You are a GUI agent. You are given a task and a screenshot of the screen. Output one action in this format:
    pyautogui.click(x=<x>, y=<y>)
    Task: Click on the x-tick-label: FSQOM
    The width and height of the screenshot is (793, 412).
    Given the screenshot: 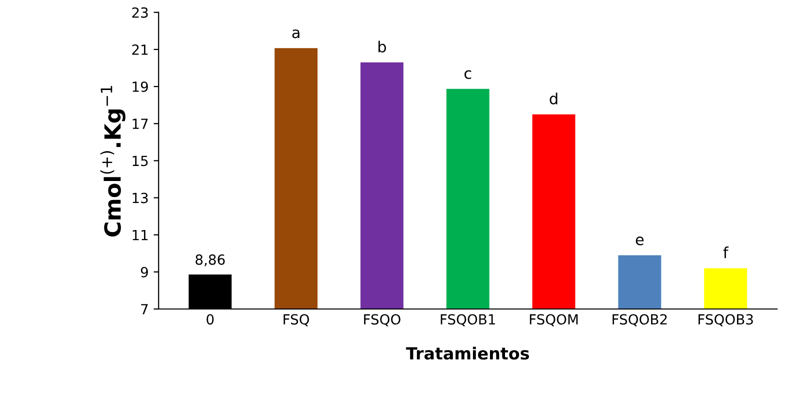 What is the action you would take?
    pyautogui.click(x=554, y=320)
    